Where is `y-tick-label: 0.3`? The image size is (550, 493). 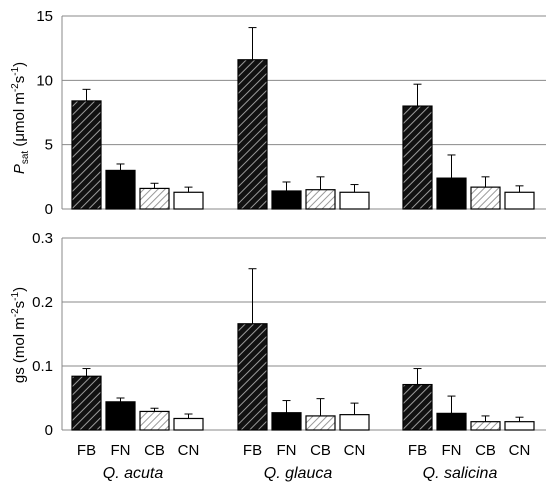
y-tick-label: 0.3 is located at coordinates (42, 238).